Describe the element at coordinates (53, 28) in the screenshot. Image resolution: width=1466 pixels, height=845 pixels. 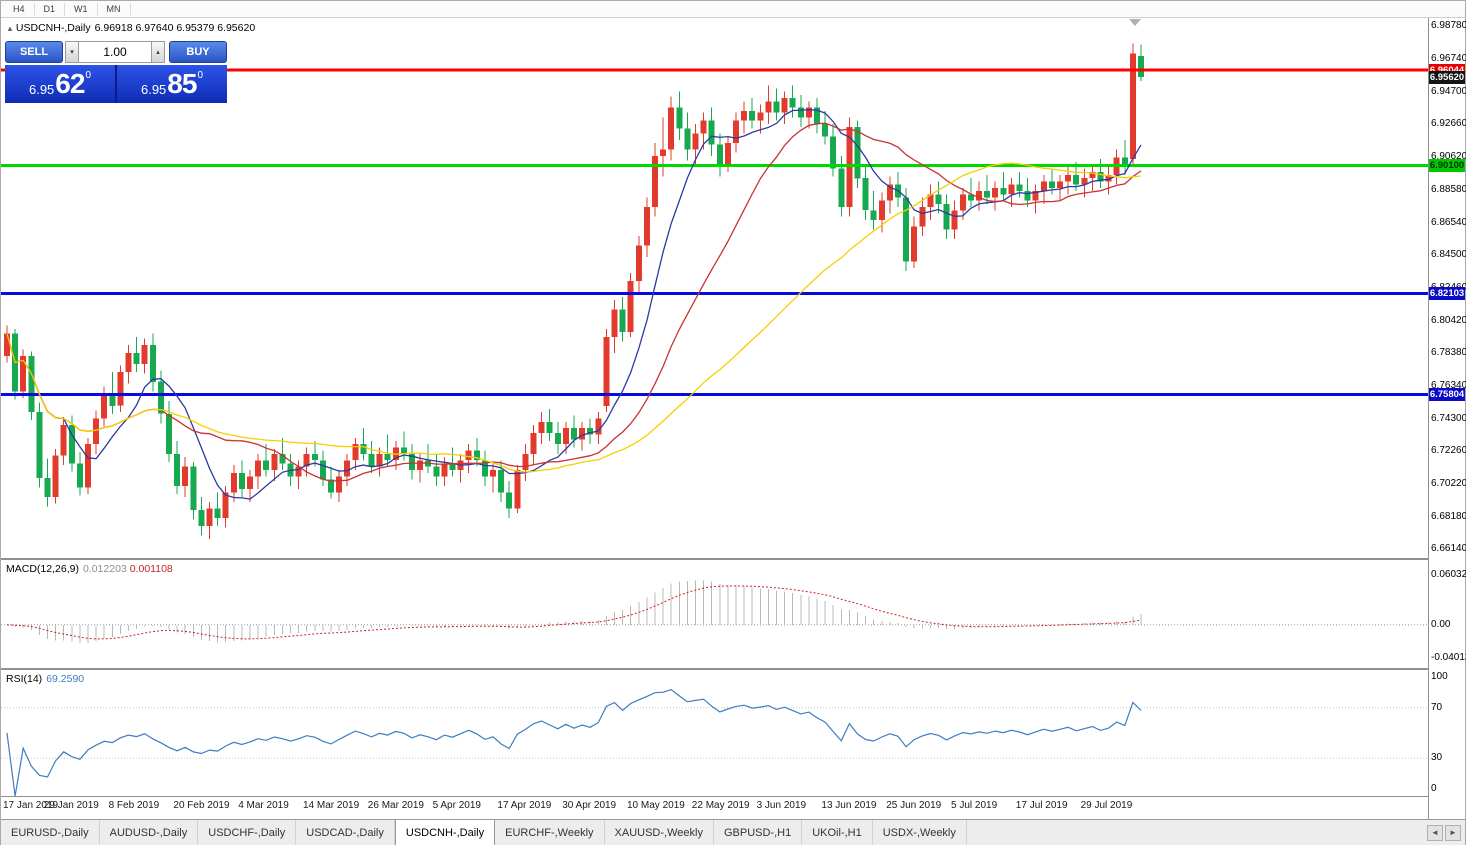
I see `symbol-period-label: USDCNH-,Daily` at that location.